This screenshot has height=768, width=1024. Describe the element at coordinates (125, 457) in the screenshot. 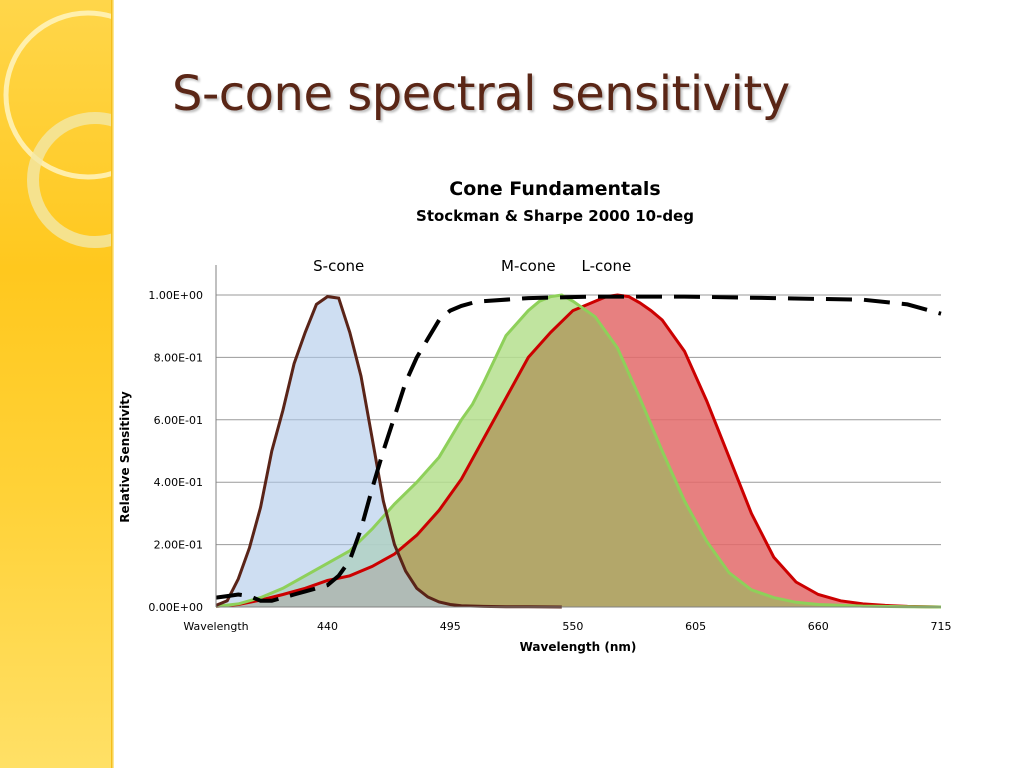

I see `y-axis-label: Relative Sensitivity` at that location.